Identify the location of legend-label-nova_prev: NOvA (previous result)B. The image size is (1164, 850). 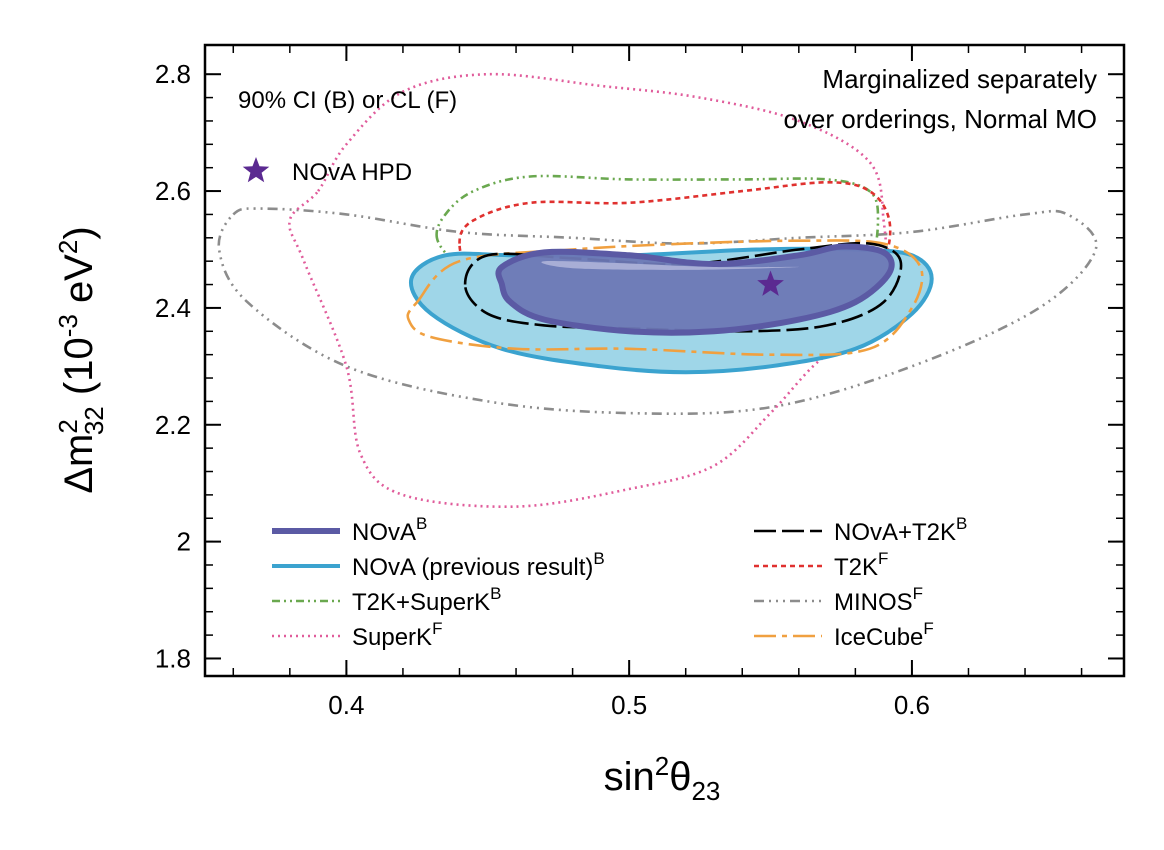
(478, 565).